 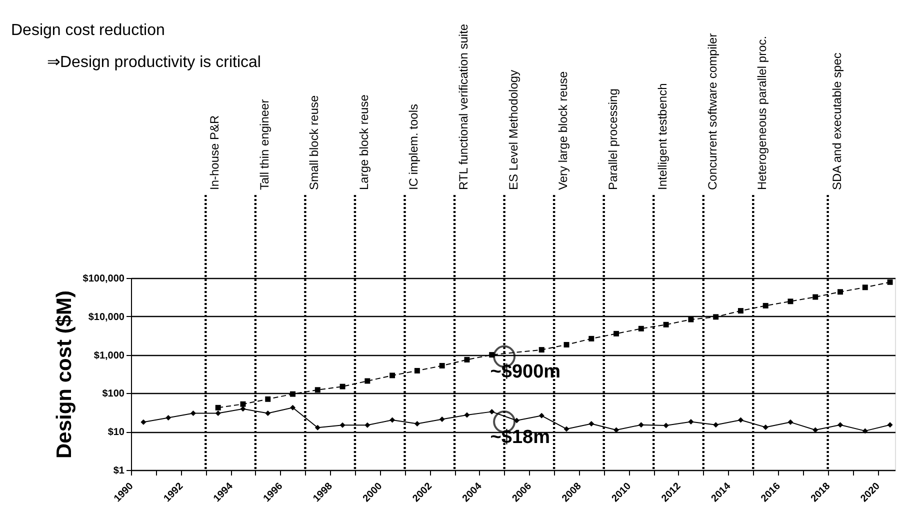 I want to click on ref-line-label: IC implem. tools, so click(x=413, y=147).